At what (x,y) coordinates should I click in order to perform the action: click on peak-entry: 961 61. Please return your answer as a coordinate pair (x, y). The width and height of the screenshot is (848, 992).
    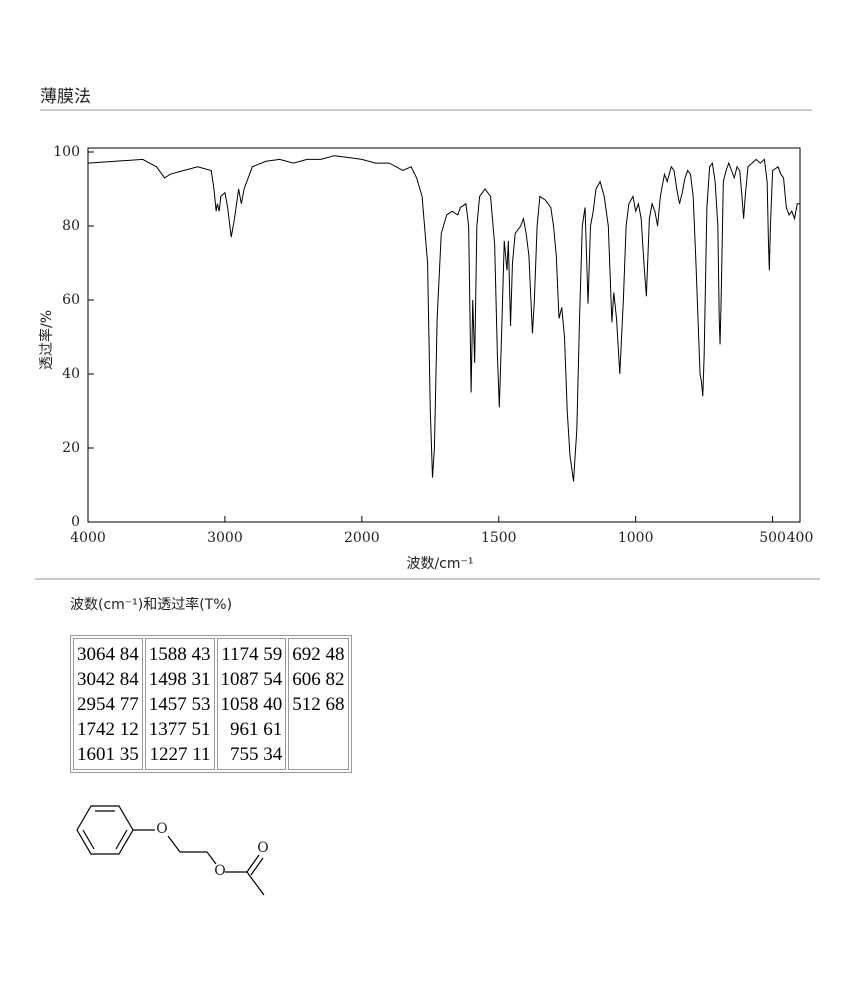
    Looking at the image, I should click on (252, 729).